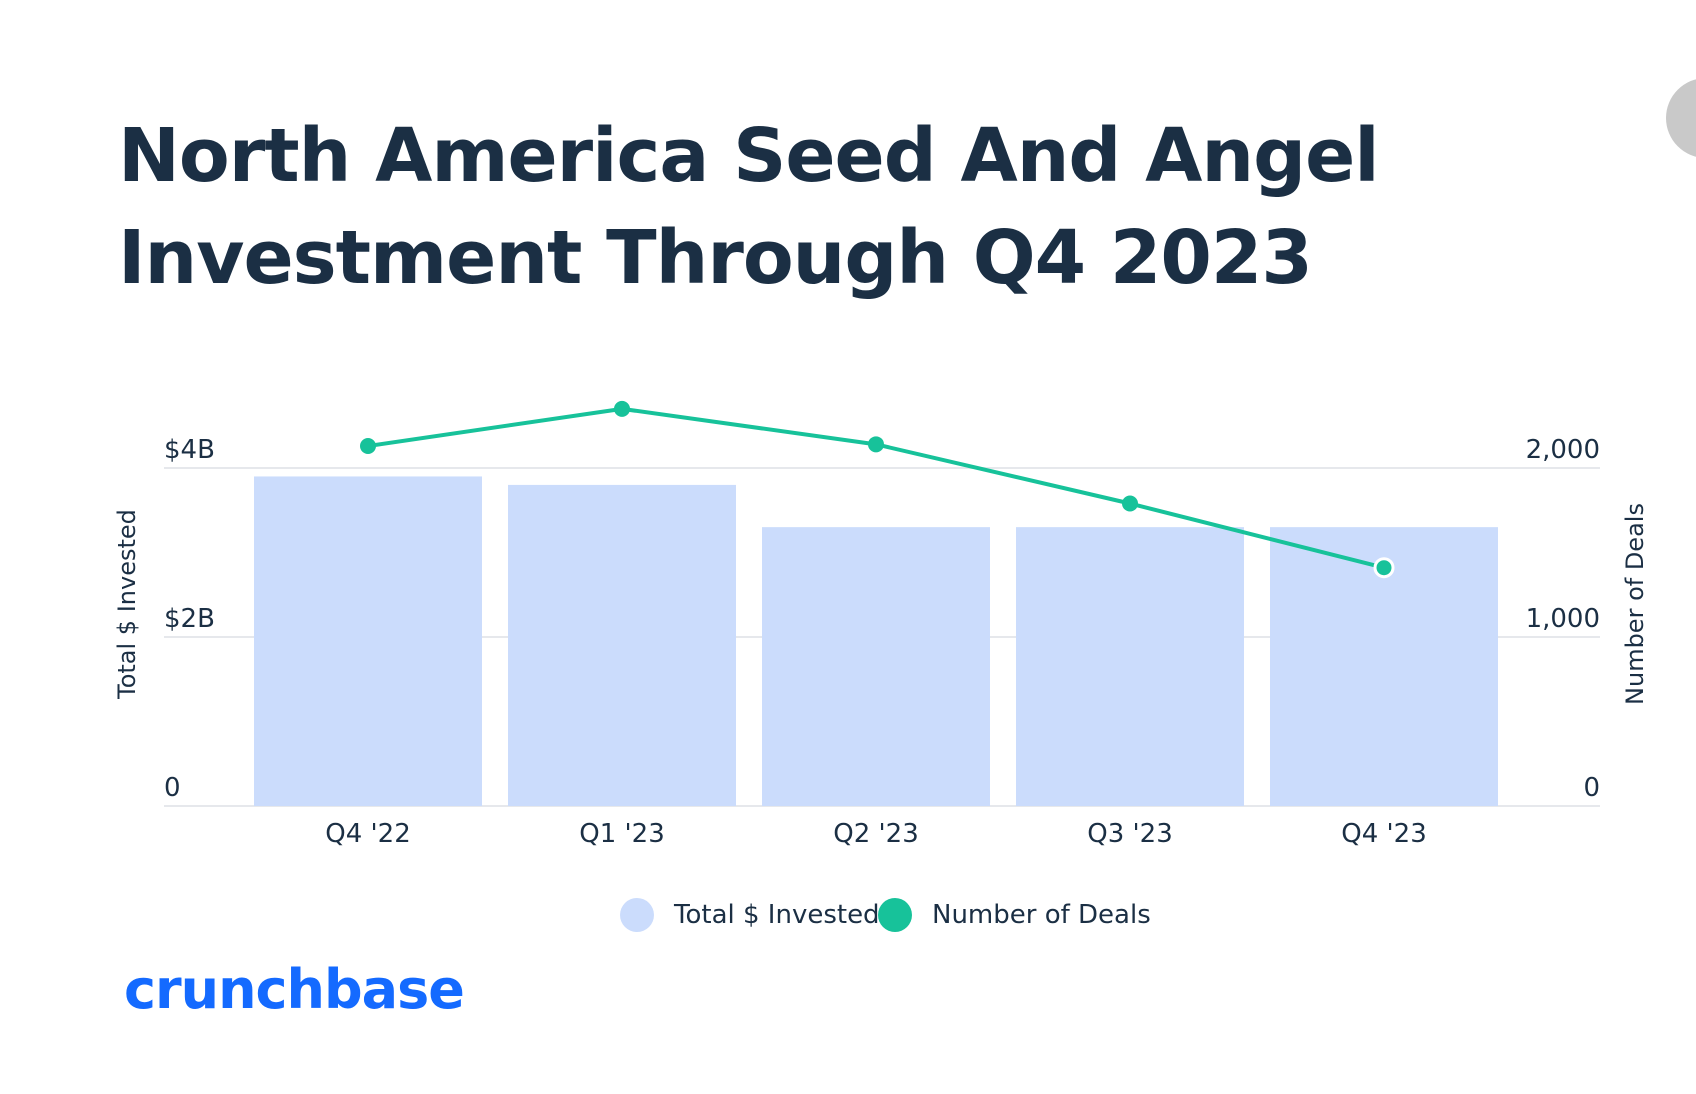 The height and width of the screenshot is (1094, 1696). Describe the element at coordinates (1130, 834) in the screenshot. I see `x-tick-label: Q3 '23` at that location.